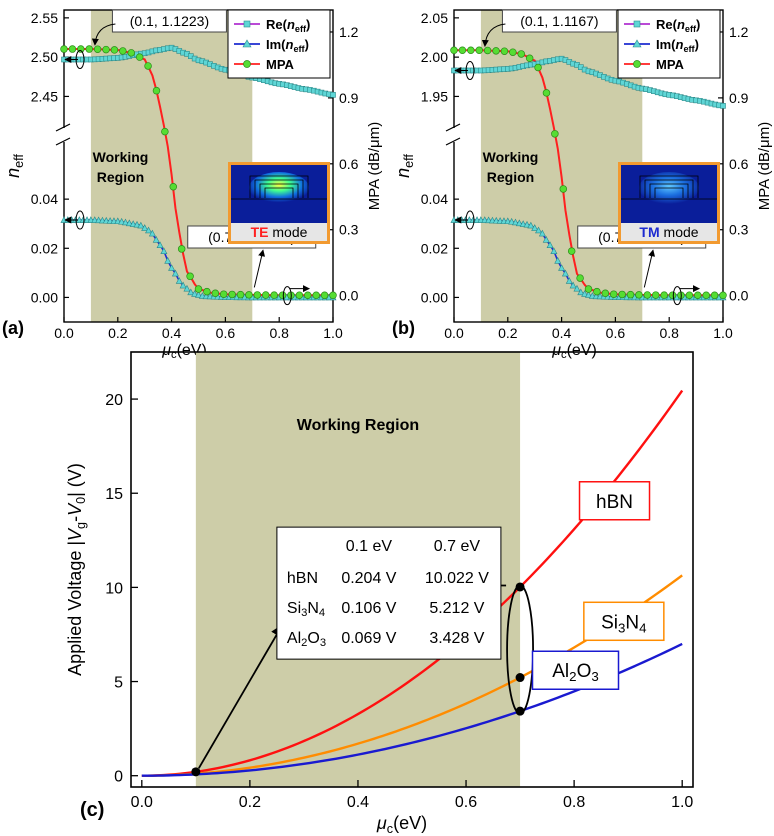 This screenshot has height=836, width=774. Describe the element at coordinates (616, 333) in the screenshot. I see `x-tick-label: 0.6` at that location.